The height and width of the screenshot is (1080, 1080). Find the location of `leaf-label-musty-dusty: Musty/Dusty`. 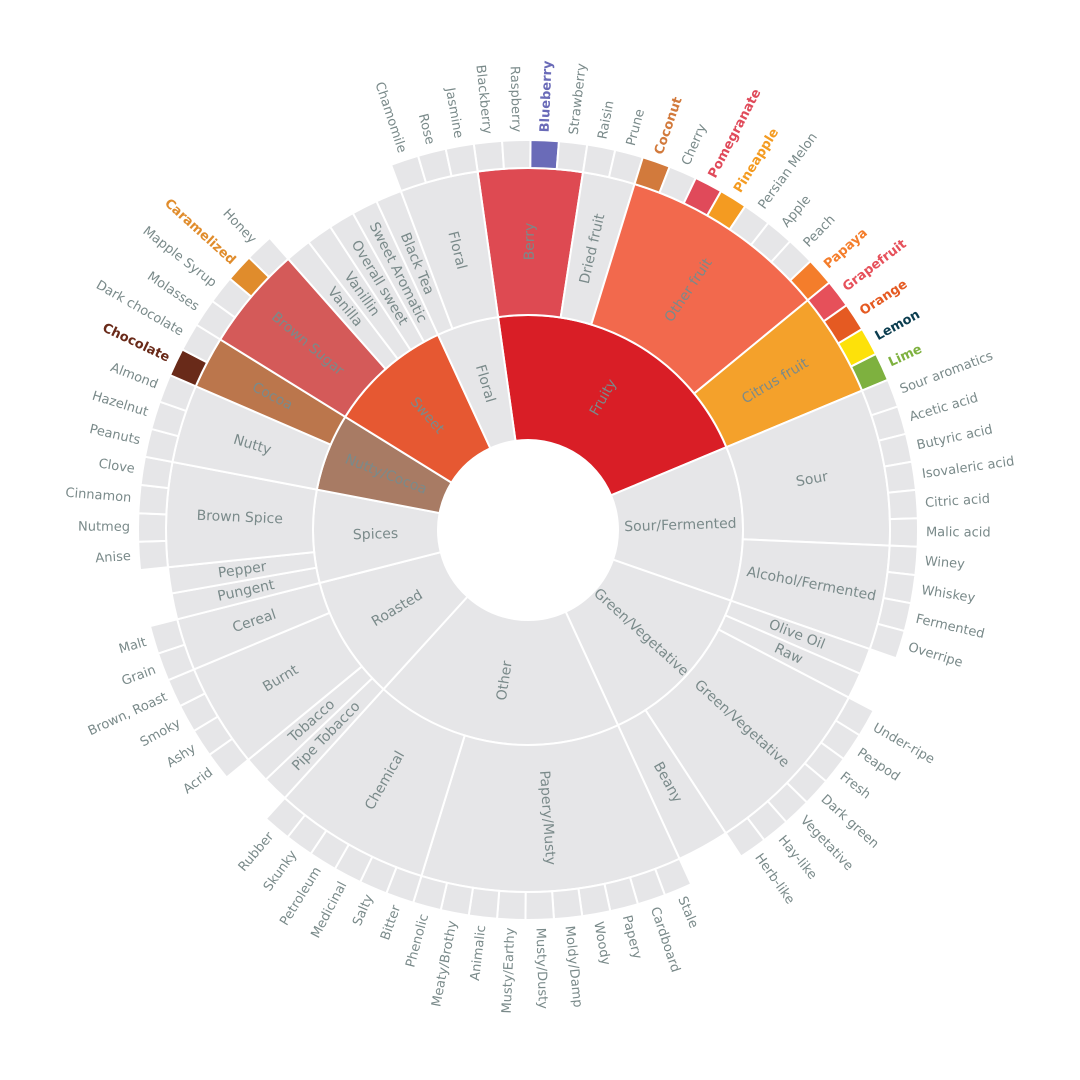

leaf-label-musty-dusty: Musty/Dusty is located at coordinates (540, 969).